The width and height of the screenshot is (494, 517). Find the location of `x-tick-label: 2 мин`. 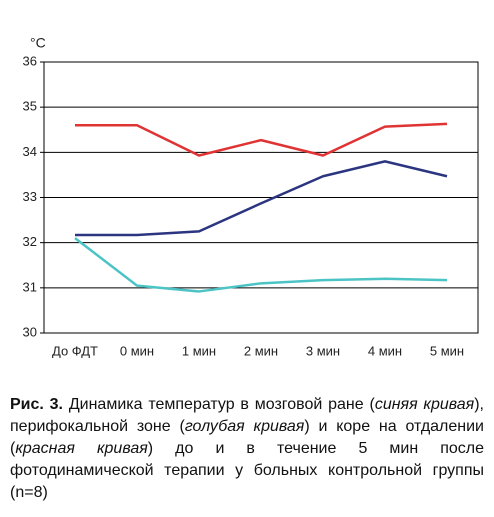

x-tick-label: 2 мин is located at coordinates (261, 350).